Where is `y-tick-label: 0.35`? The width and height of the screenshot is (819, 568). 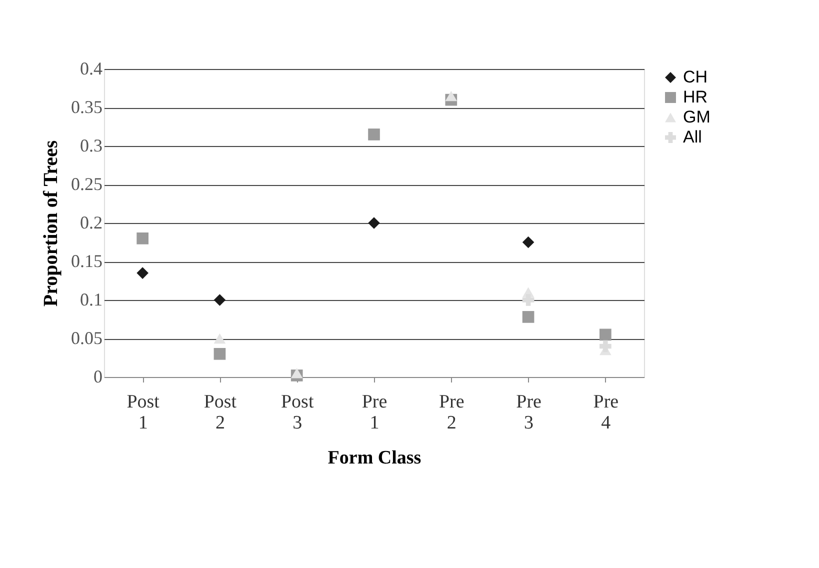 y-tick-label: 0.35 is located at coordinates (86, 107).